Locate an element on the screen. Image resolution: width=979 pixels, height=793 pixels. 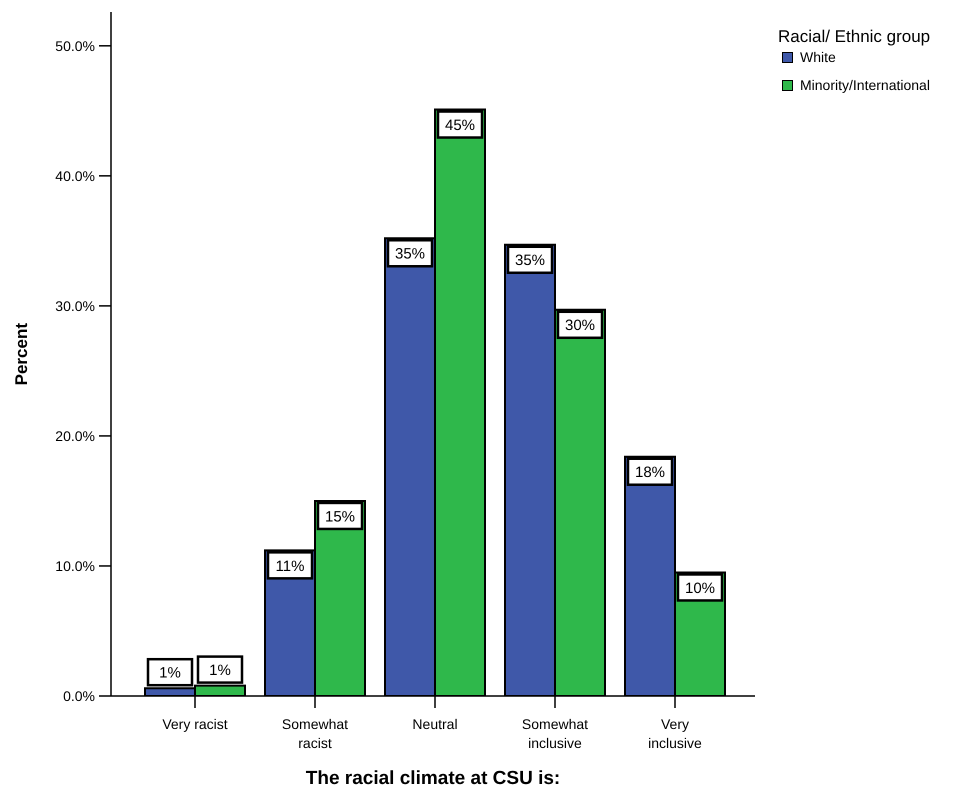
data-label: 15% is located at coordinates (340, 517).